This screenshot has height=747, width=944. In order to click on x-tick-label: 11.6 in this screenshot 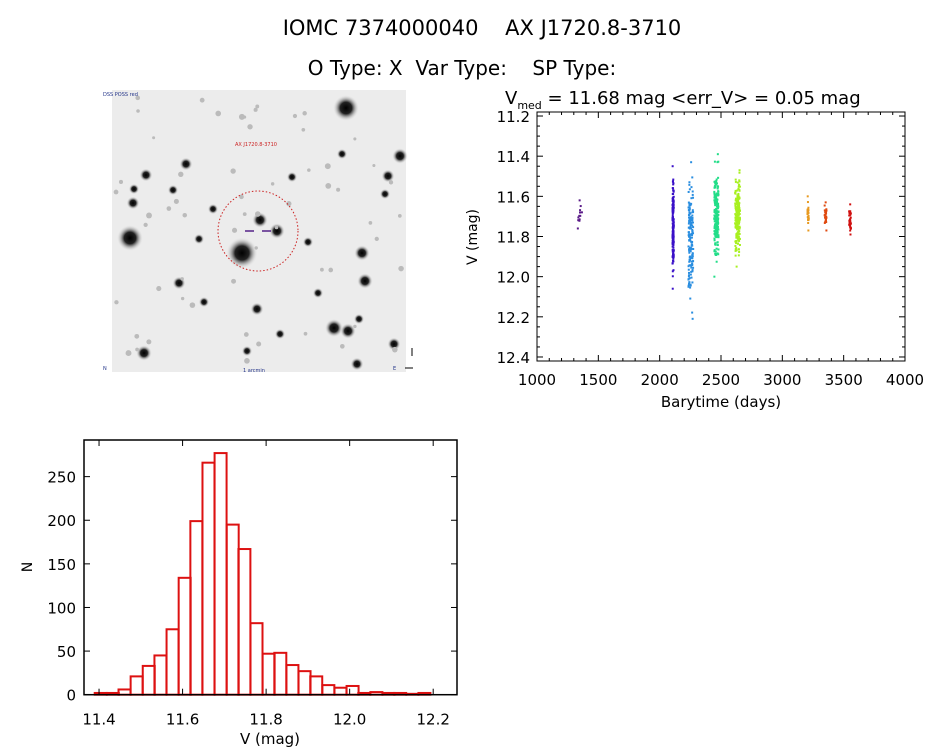, I will do `click(182, 720)`.